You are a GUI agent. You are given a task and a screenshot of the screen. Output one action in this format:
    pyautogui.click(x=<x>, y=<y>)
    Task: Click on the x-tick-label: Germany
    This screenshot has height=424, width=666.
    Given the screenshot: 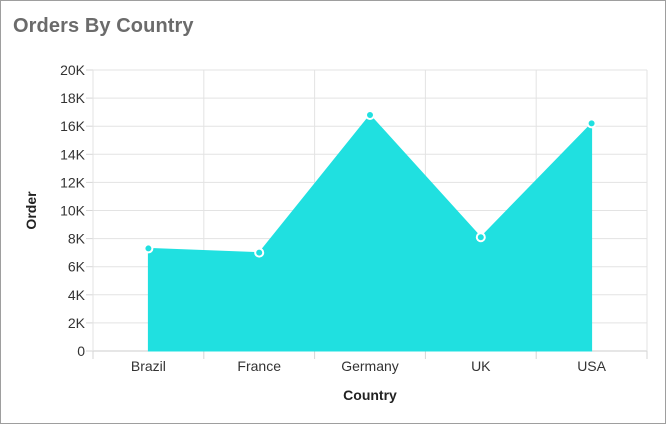 What is the action you would take?
    pyautogui.click(x=370, y=366)
    